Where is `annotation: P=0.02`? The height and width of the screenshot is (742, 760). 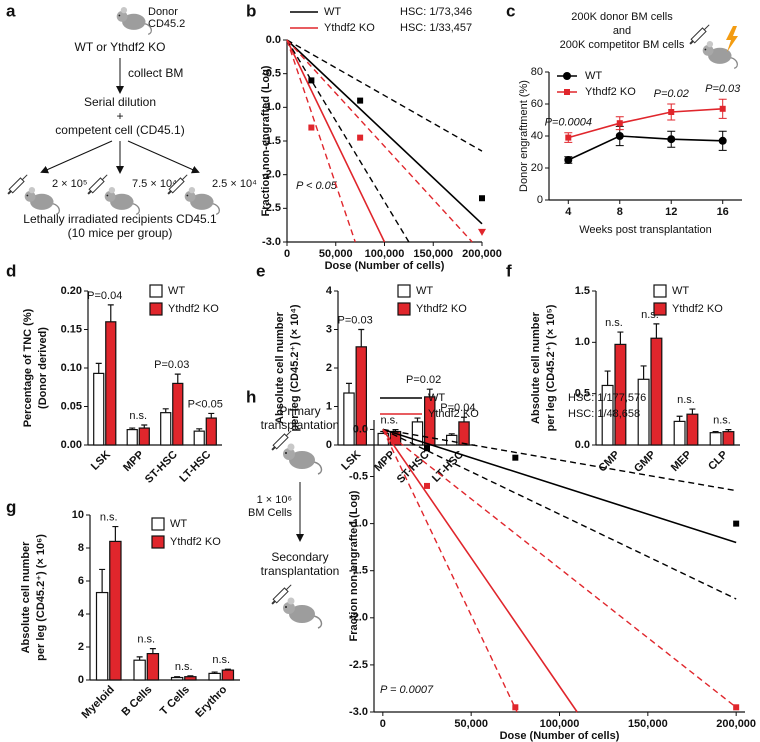 annotation: P=0.02 is located at coordinates (423, 380).